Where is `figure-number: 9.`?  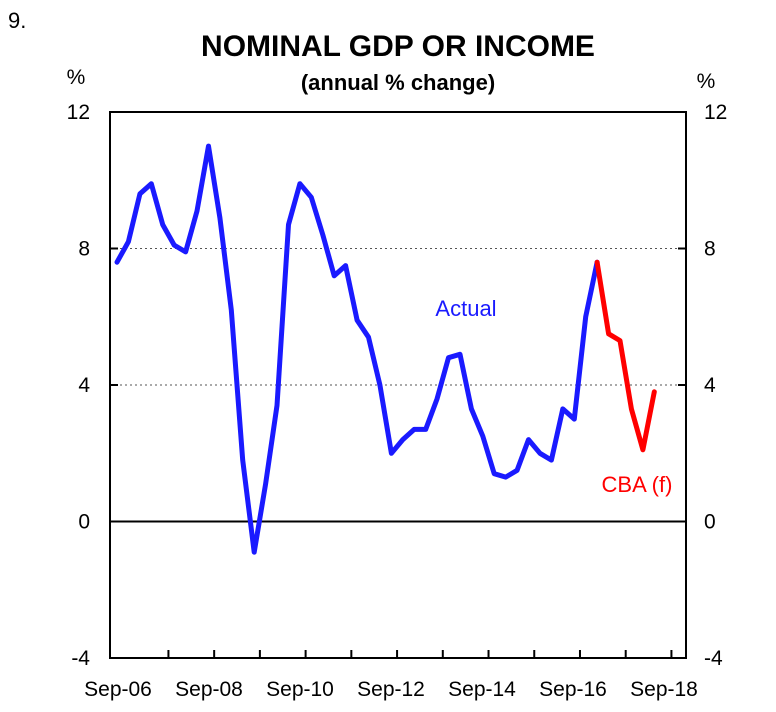 figure-number: 9. is located at coordinates (17, 20).